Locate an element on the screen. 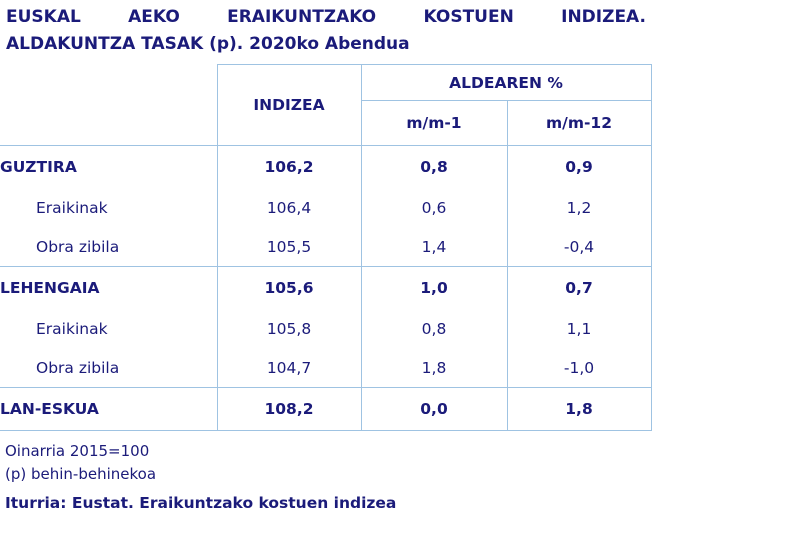 The image size is (800, 535). row-mm12: -1,0 is located at coordinates (579, 368).